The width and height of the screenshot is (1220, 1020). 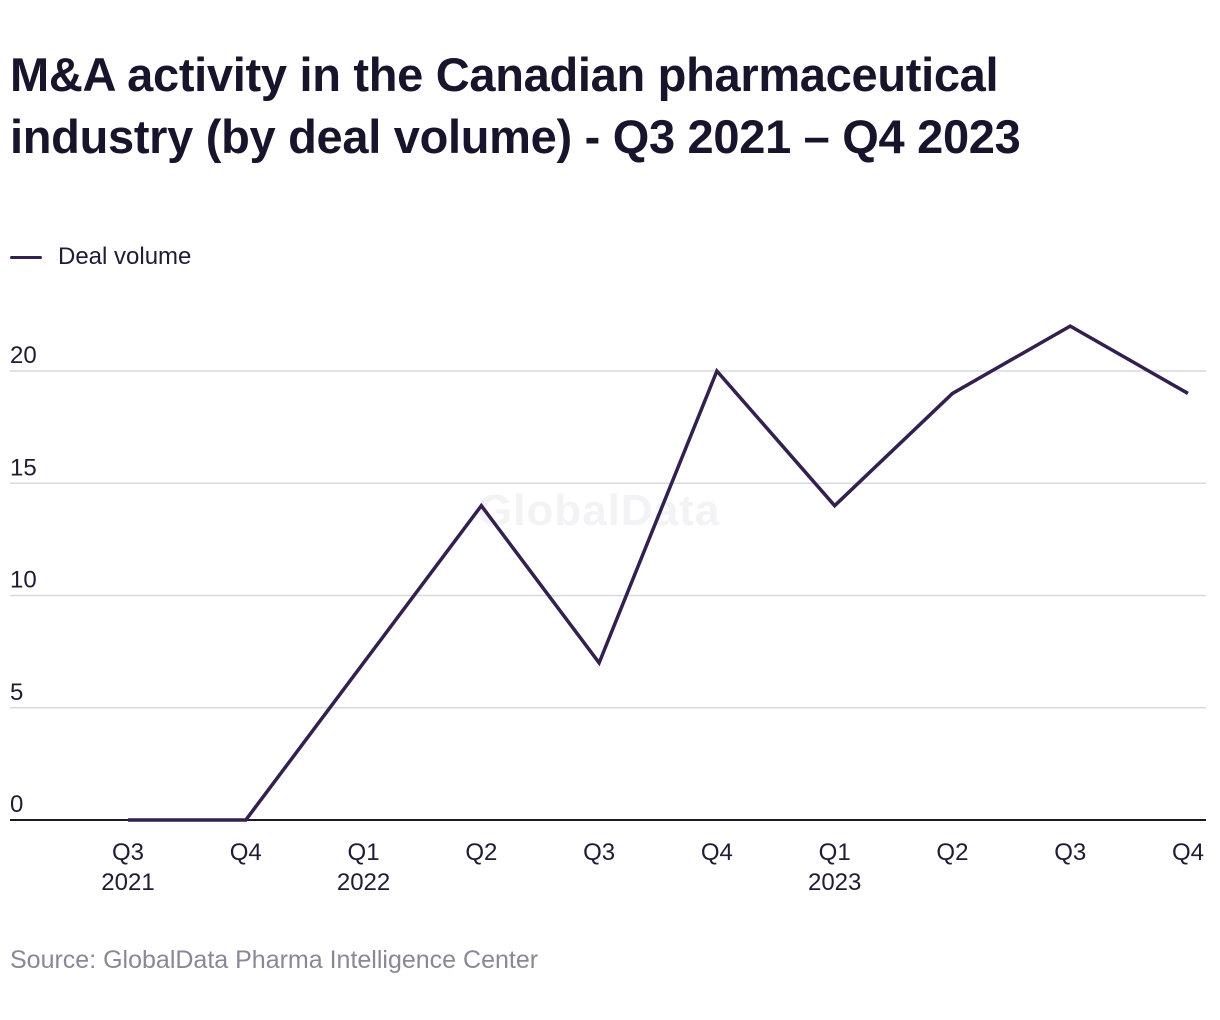 What do you see at coordinates (125, 256) in the screenshot?
I see `legend-label: Deal volume` at bounding box center [125, 256].